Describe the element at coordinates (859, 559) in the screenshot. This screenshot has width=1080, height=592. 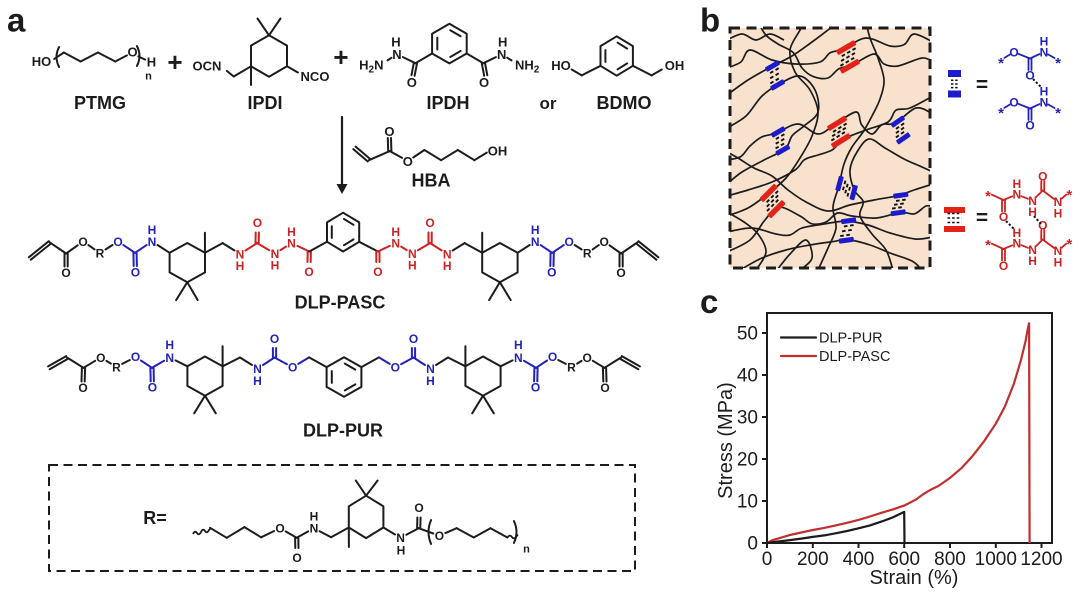
I see `svg-text: 400` at that location.